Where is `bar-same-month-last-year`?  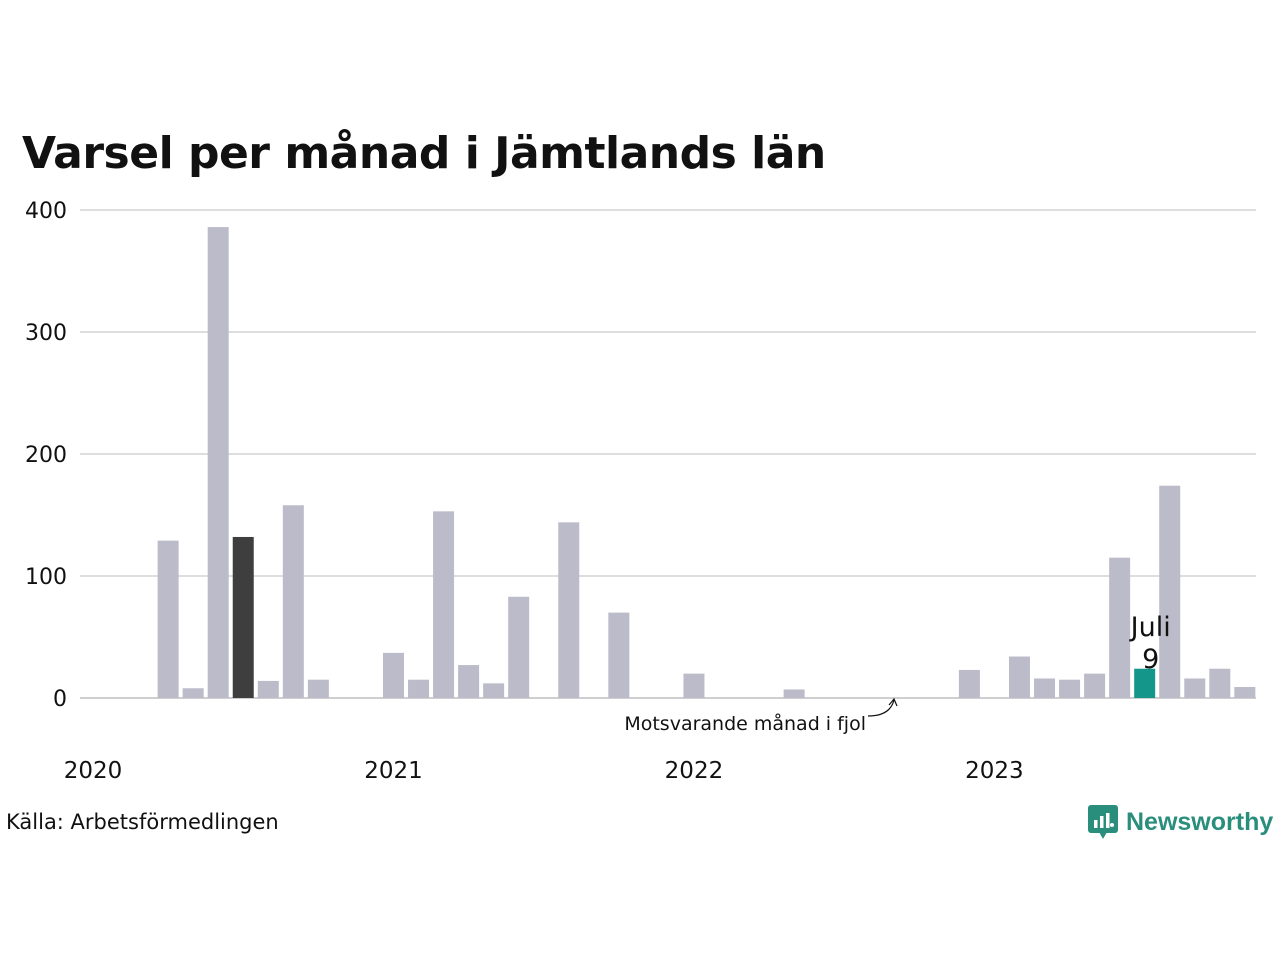
bar-same-month-last-year is located at coordinates (243, 617).